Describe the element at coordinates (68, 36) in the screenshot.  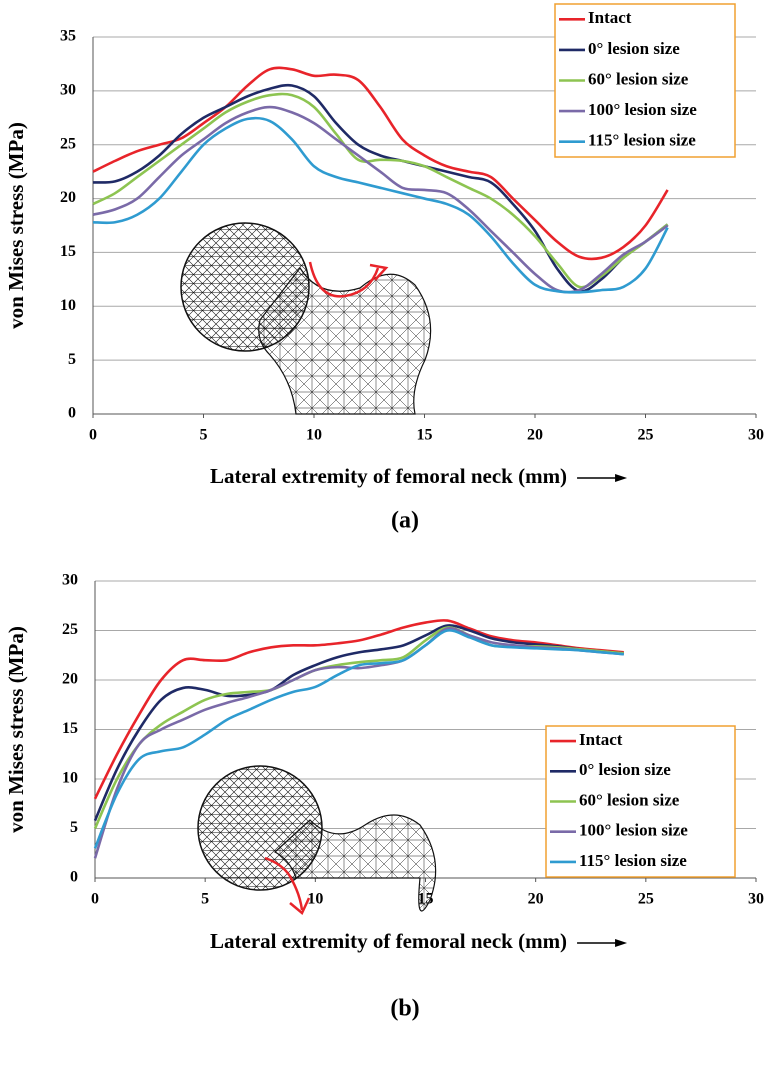
I see `y-tick-label: 35` at that location.